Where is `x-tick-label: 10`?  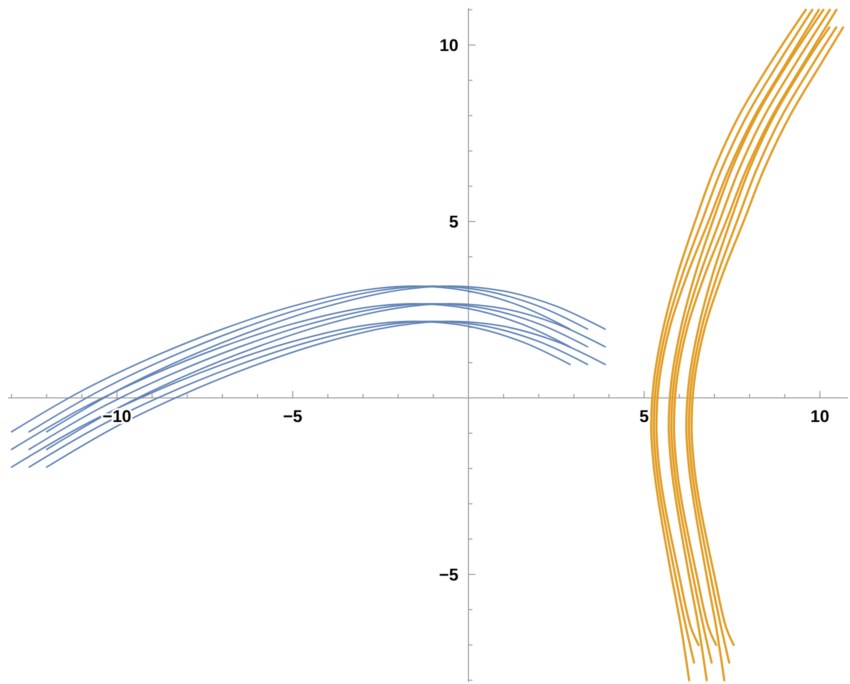 x-tick-label: 10 is located at coordinates (820, 416).